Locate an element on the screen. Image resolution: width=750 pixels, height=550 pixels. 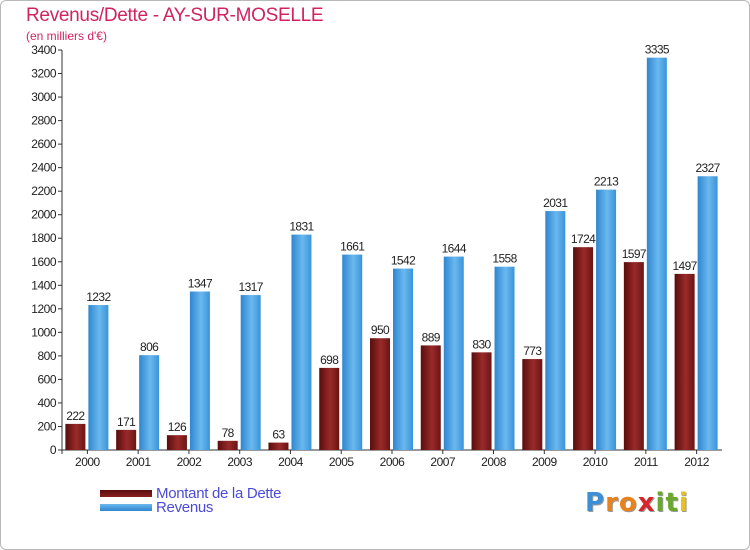
logo-letter: o is located at coordinates (628, 503).